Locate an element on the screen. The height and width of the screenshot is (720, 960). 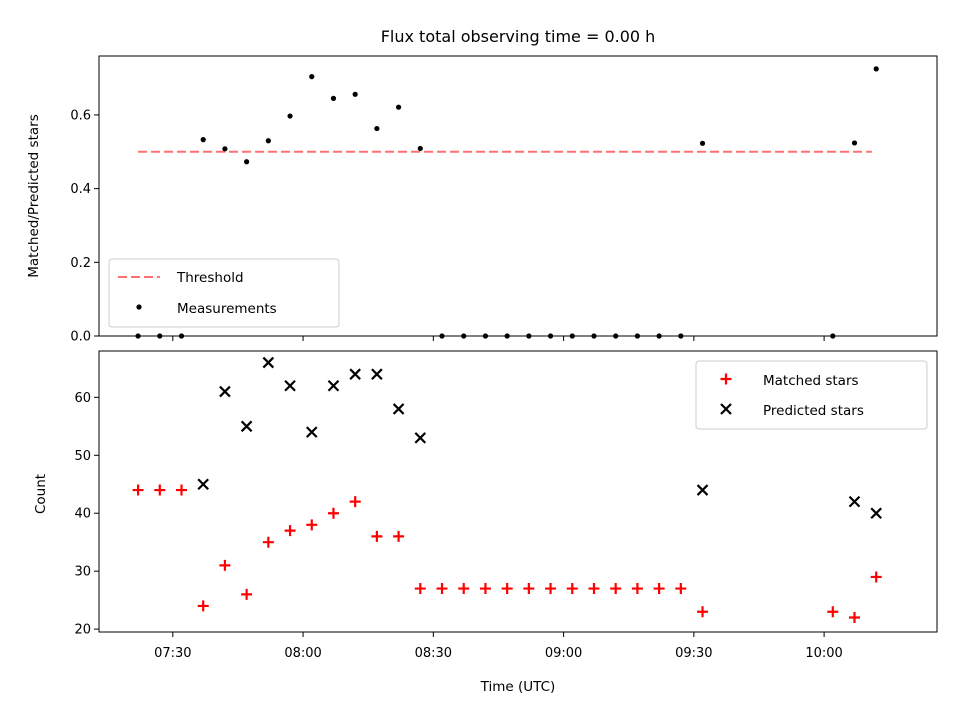
legend-predicted-marker is located at coordinates (726, 409).